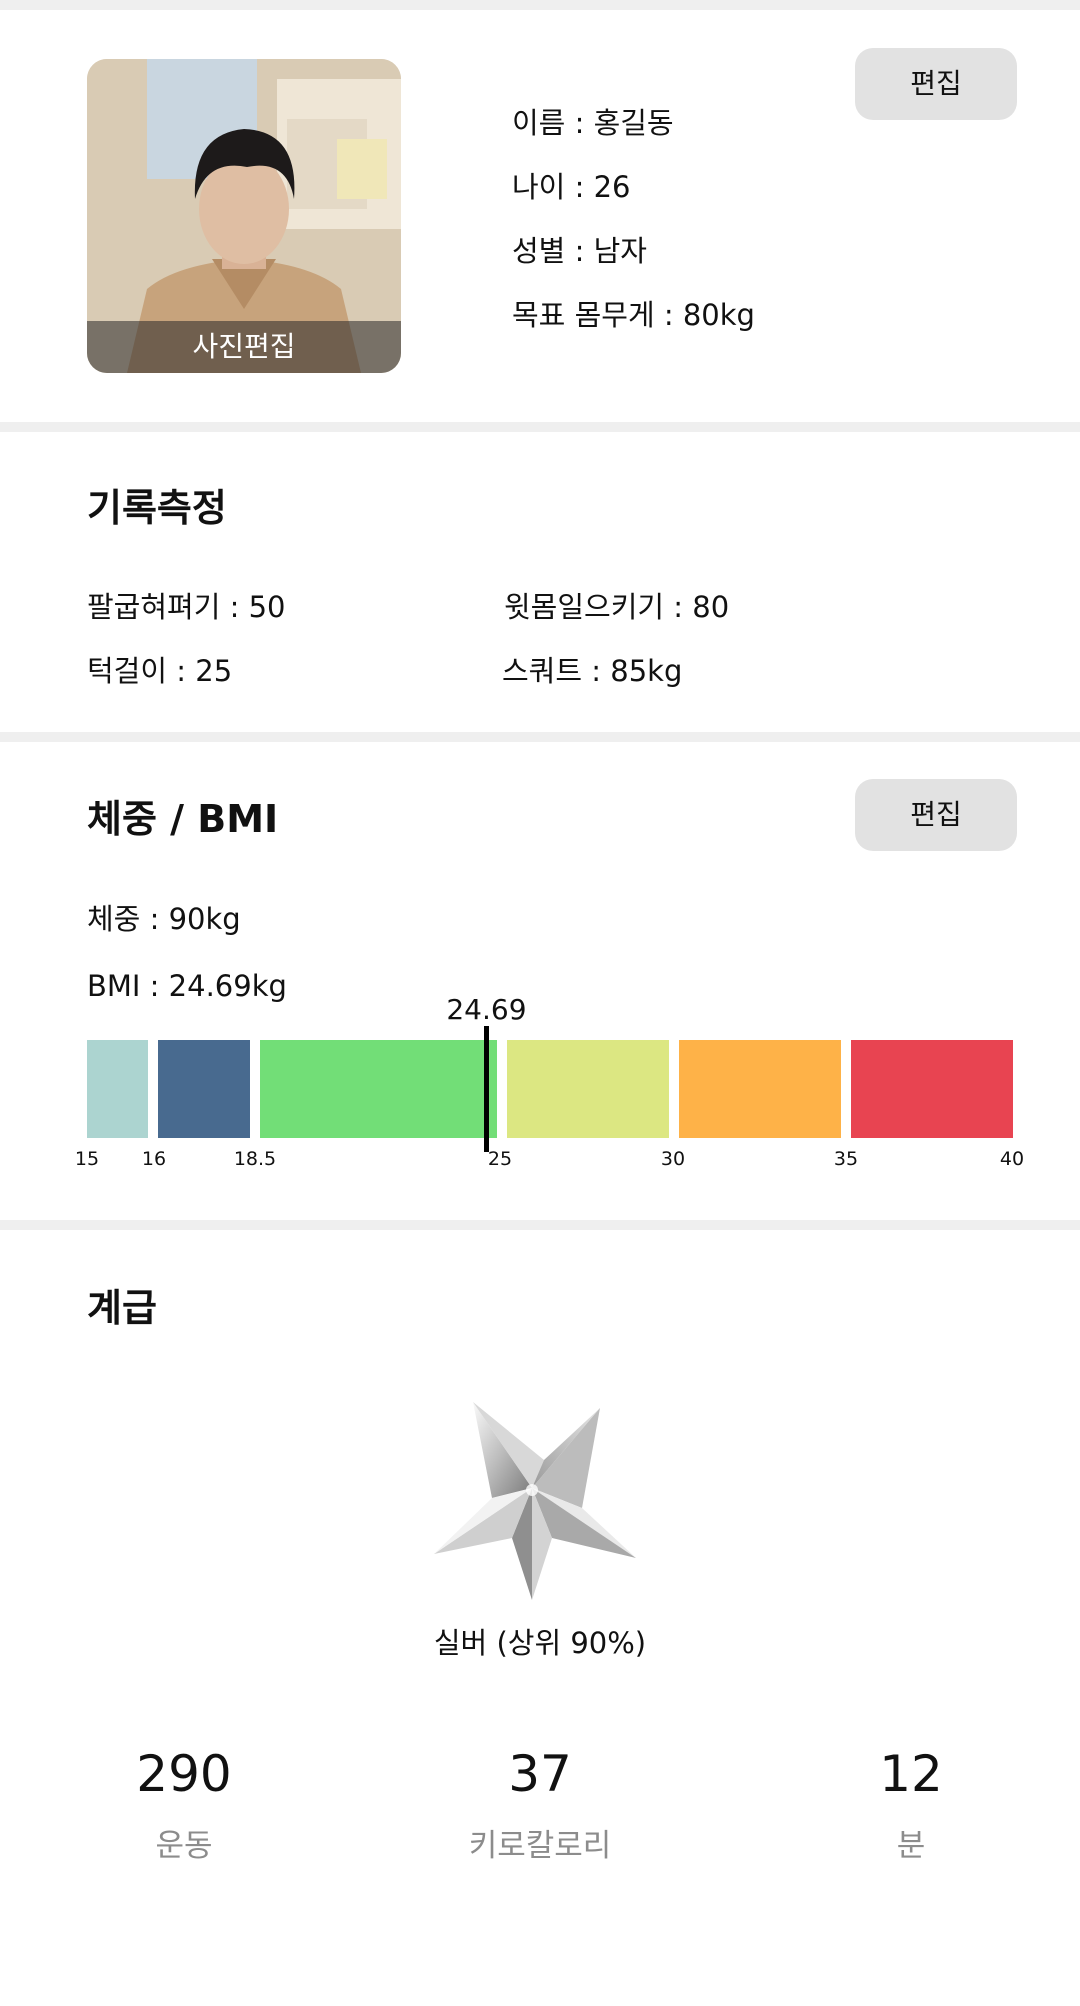  Describe the element at coordinates (244, 216) in the screenshot. I see `profile-photo: 사진편집` at that location.